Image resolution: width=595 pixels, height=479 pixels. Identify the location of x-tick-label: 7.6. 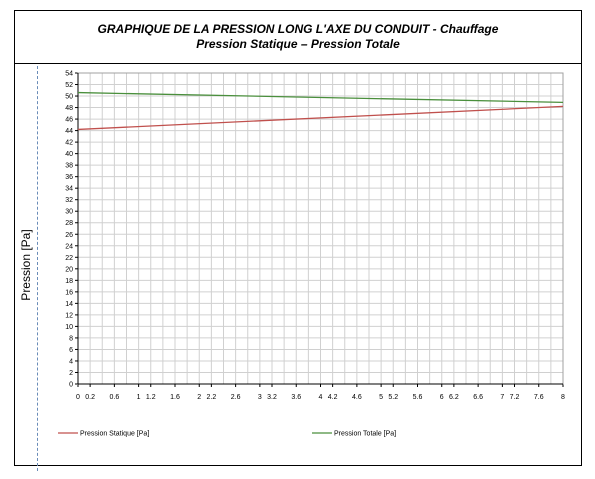
(539, 397).